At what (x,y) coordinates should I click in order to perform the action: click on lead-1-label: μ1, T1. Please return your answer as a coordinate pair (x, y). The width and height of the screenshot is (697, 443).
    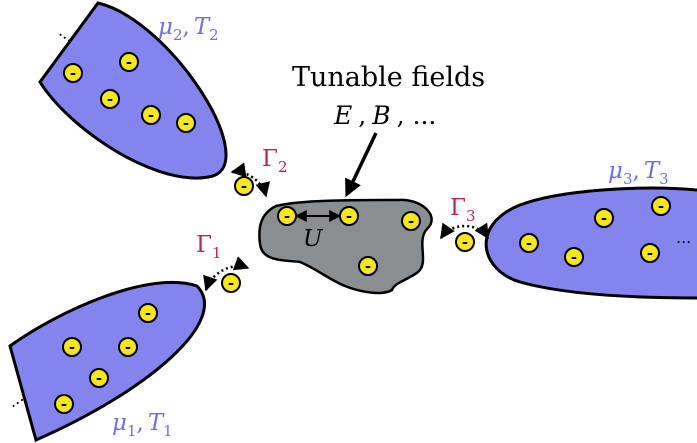
    Looking at the image, I should click on (142, 425).